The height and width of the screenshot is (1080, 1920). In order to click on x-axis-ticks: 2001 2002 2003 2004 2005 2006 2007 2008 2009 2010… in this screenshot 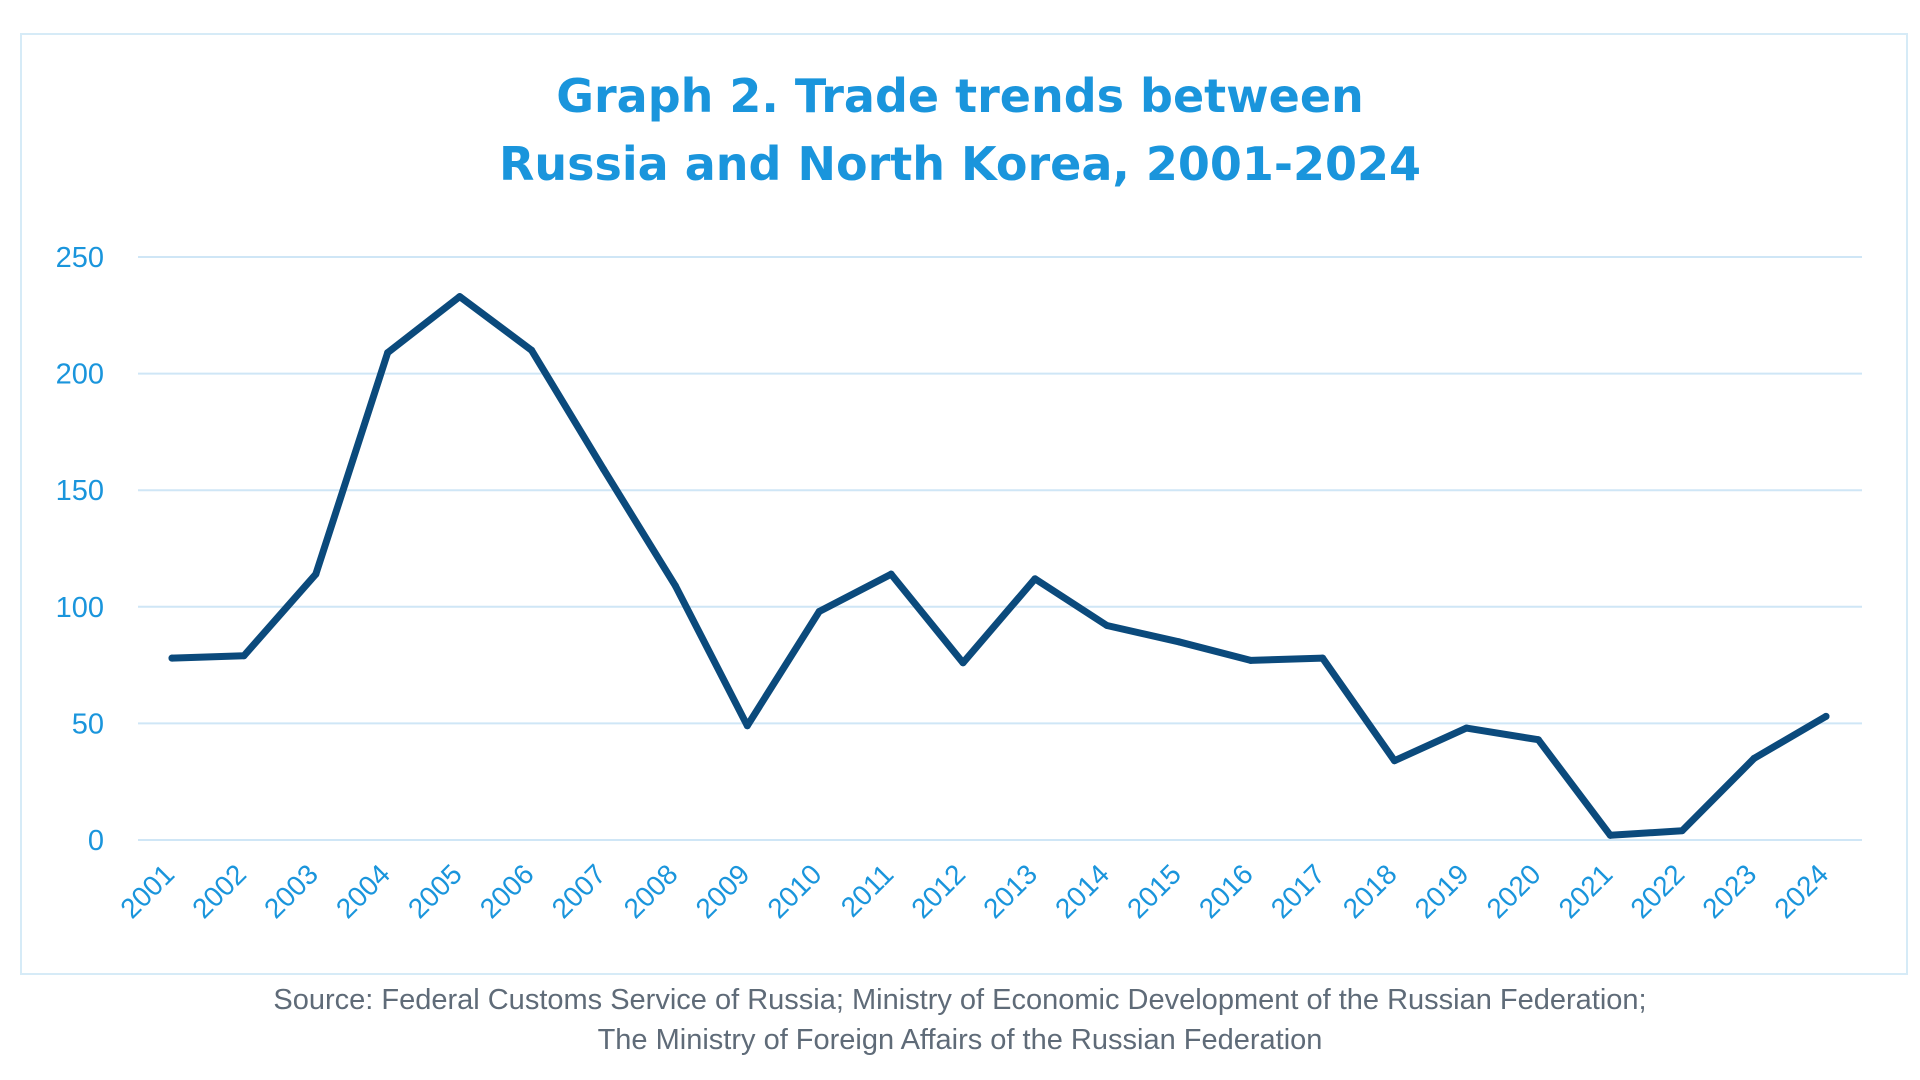, I will do `click(974, 891)`.